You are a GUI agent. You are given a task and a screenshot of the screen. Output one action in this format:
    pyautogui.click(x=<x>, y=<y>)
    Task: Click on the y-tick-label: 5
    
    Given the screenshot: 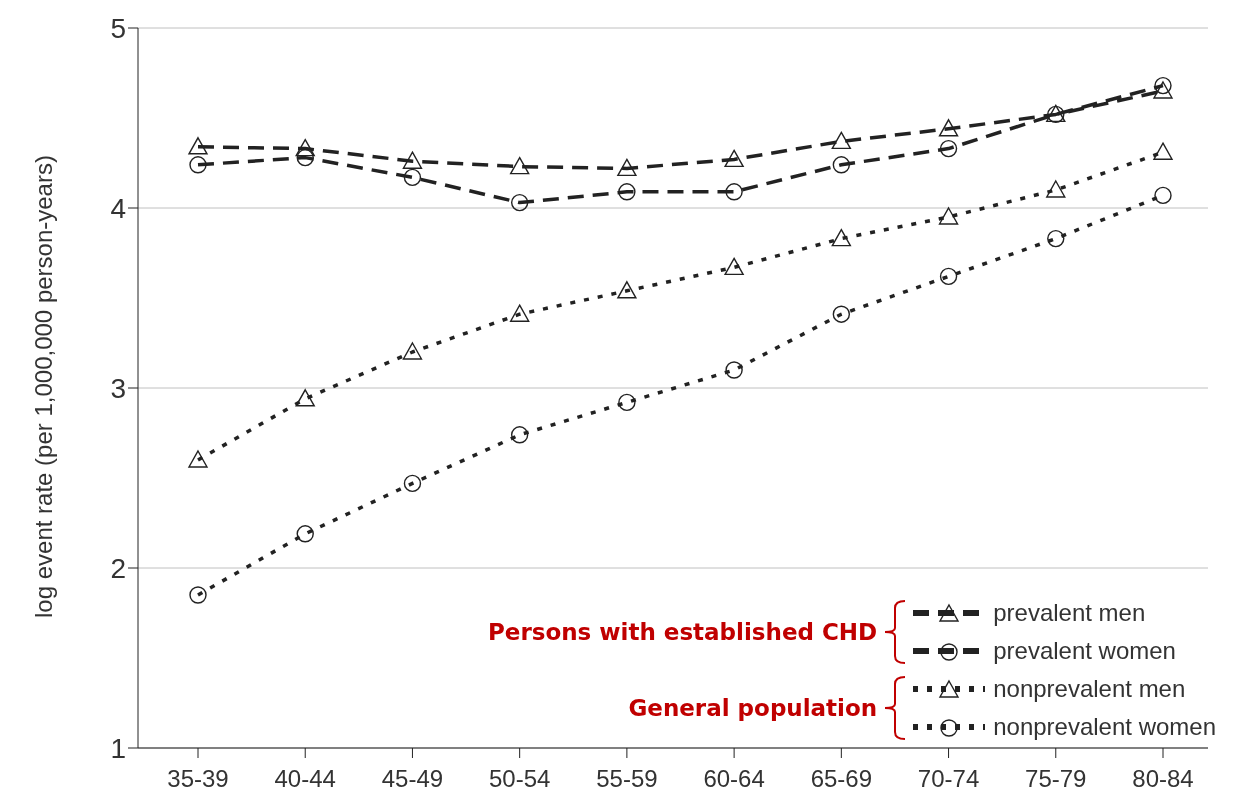 What is the action you would take?
    pyautogui.click(x=118, y=28)
    